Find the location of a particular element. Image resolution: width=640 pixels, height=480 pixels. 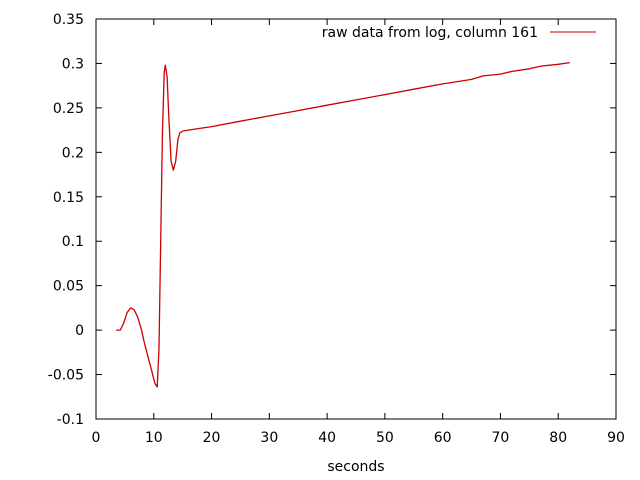

x-tick-label: 40 is located at coordinates (327, 438).